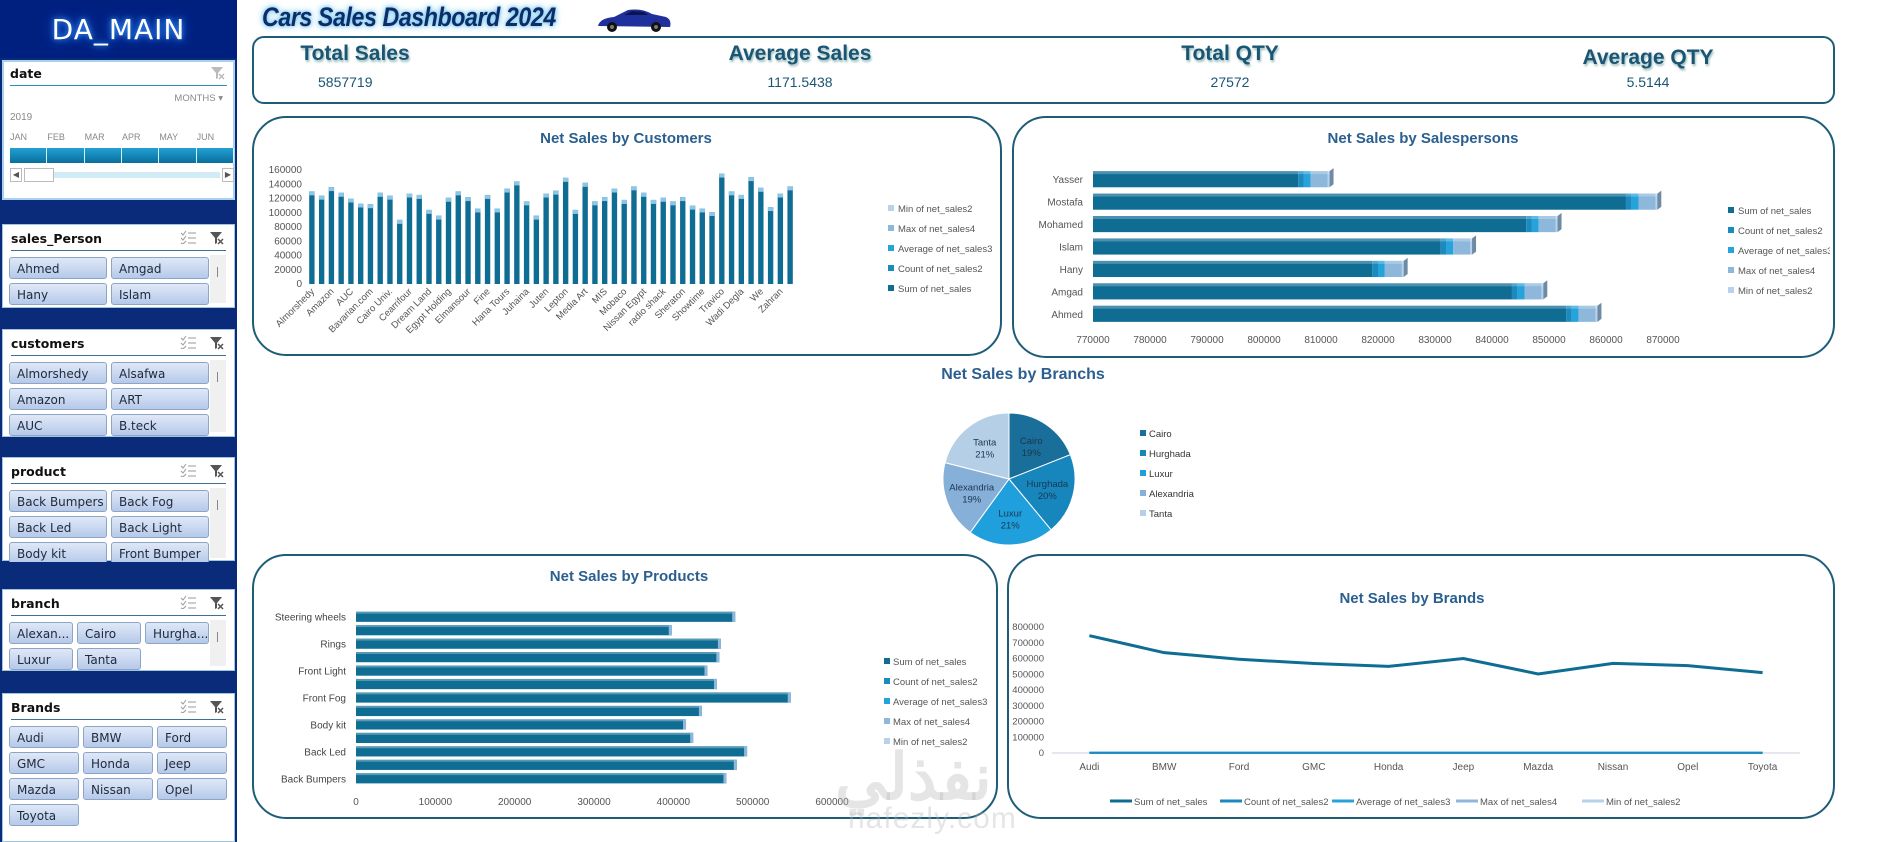 The height and width of the screenshot is (842, 1892). What do you see at coordinates (985, 443) in the screenshot?
I see `slice-label: Tanta` at bounding box center [985, 443].